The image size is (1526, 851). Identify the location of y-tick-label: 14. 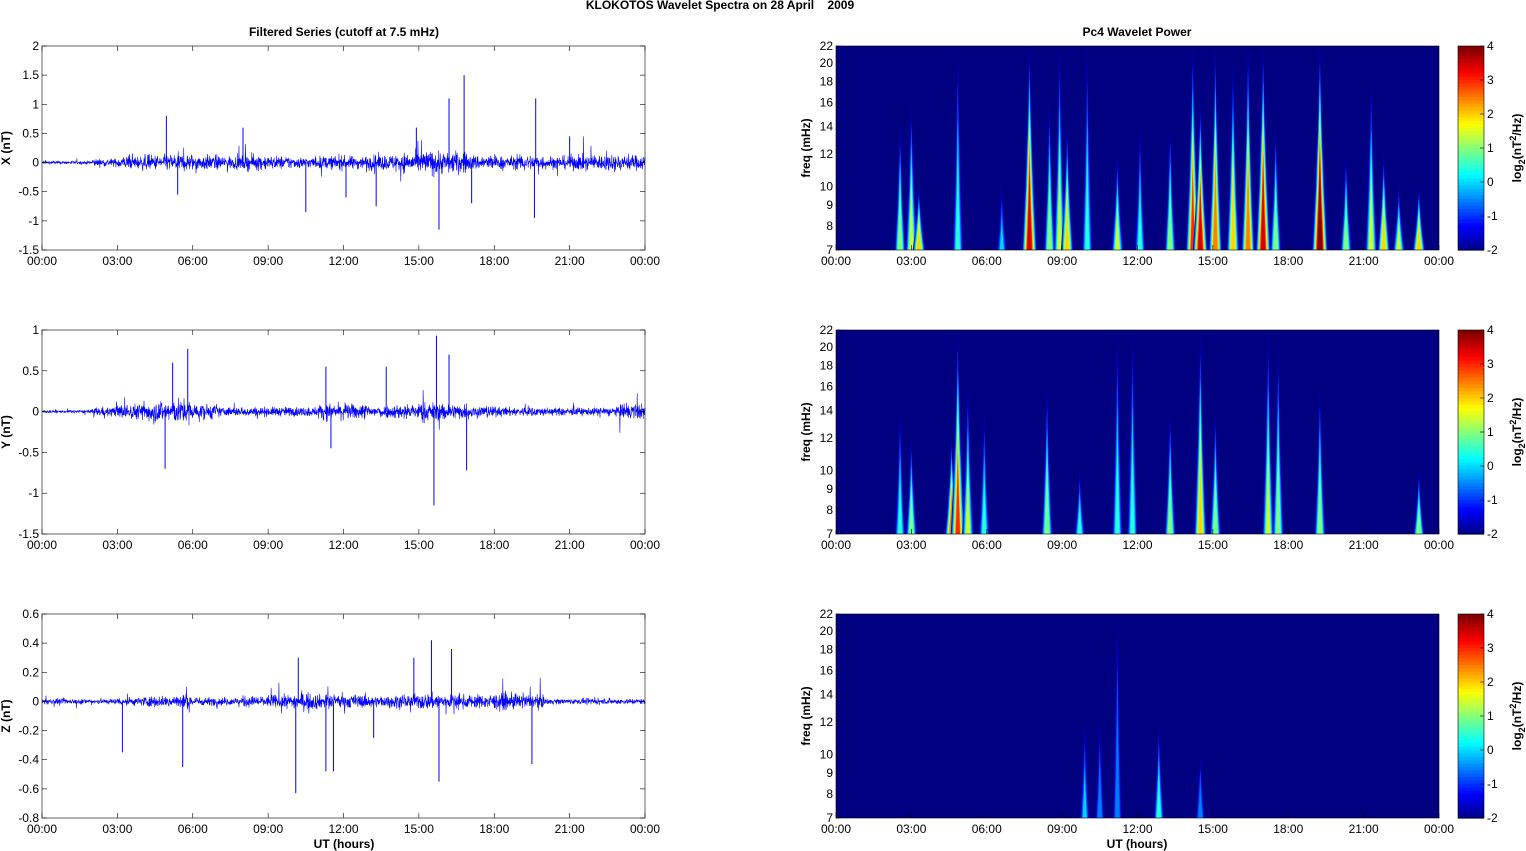
(827, 695).